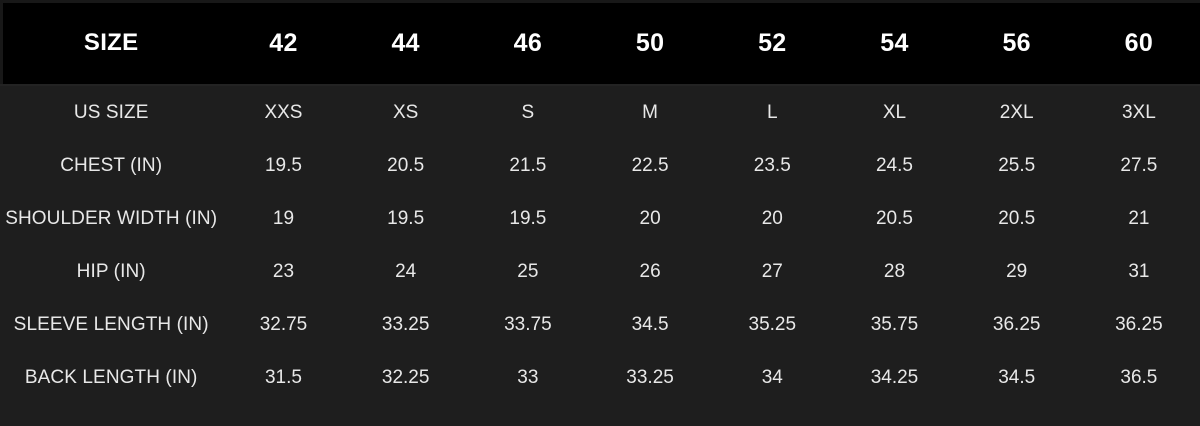 The width and height of the screenshot is (1200, 426). What do you see at coordinates (111, 324) in the screenshot?
I see `row-label-sleeve-length: SLEEVE LENGTH (IN)` at bounding box center [111, 324].